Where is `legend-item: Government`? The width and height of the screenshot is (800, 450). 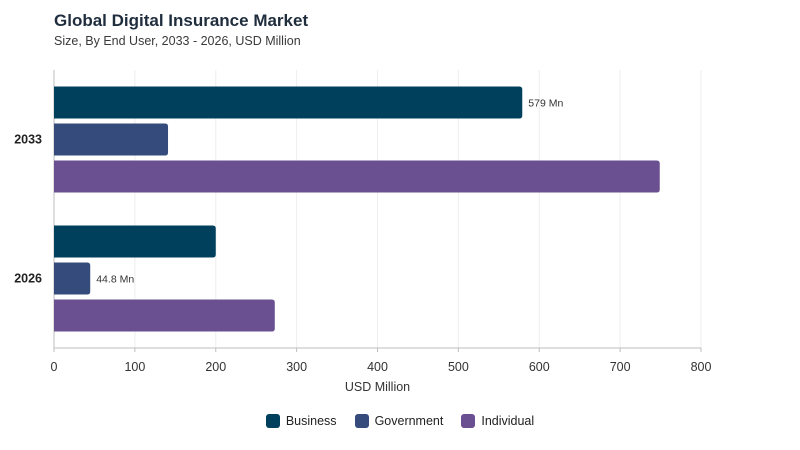 legend-item: Government is located at coordinates (399, 421).